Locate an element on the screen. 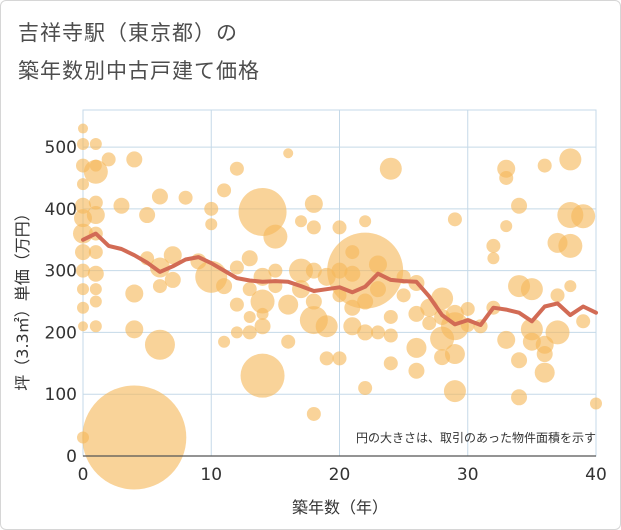  y-tick-label: 200 is located at coordinates (61, 333).